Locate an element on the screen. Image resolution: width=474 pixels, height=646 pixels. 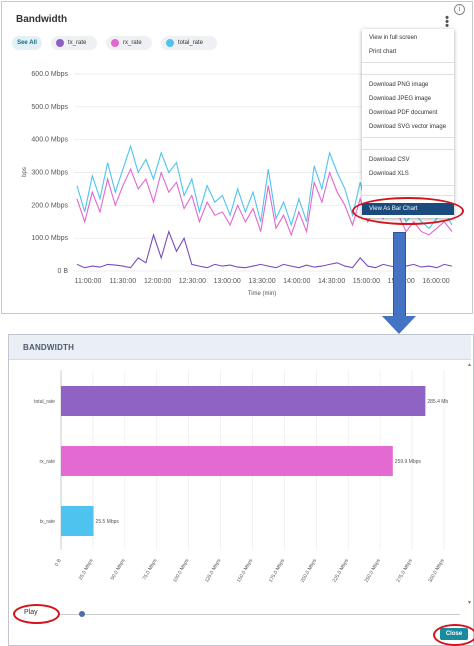
bar-rx_rate is located at coordinates (227, 461).